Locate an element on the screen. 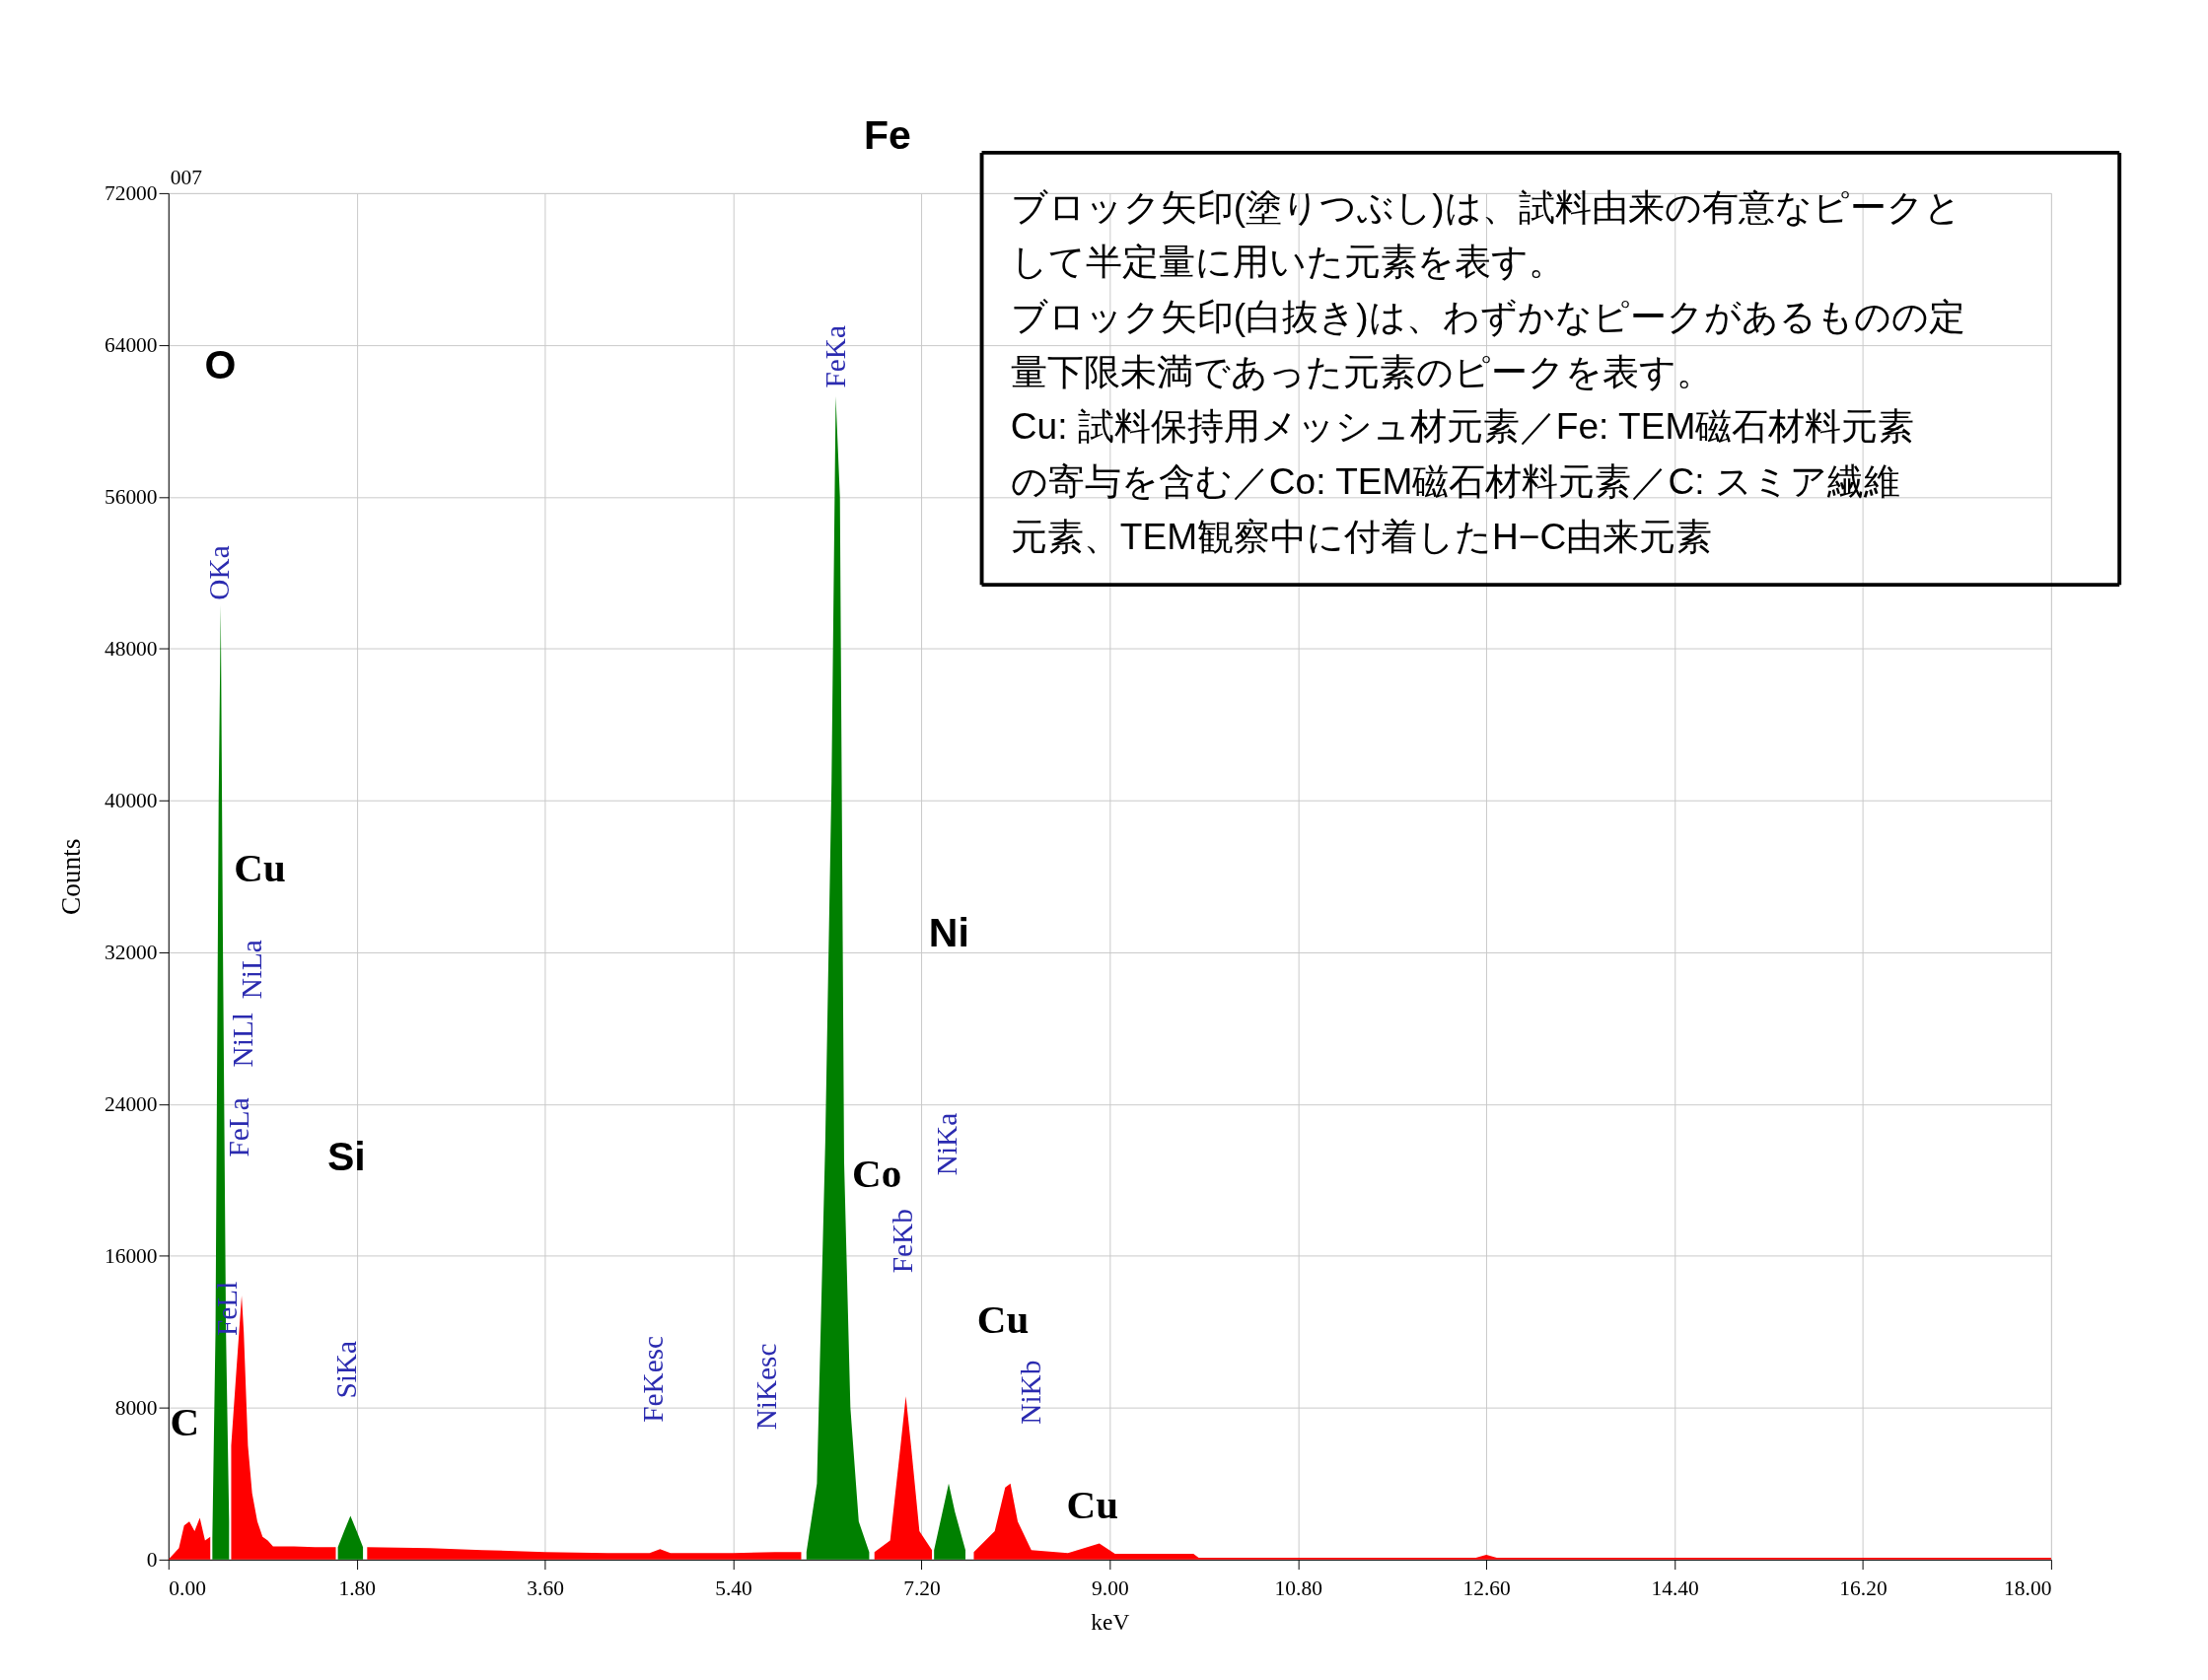 Image resolution: width=2208 pixels, height=1680 pixels. y-tick-label: 0 is located at coordinates (152, 1560).